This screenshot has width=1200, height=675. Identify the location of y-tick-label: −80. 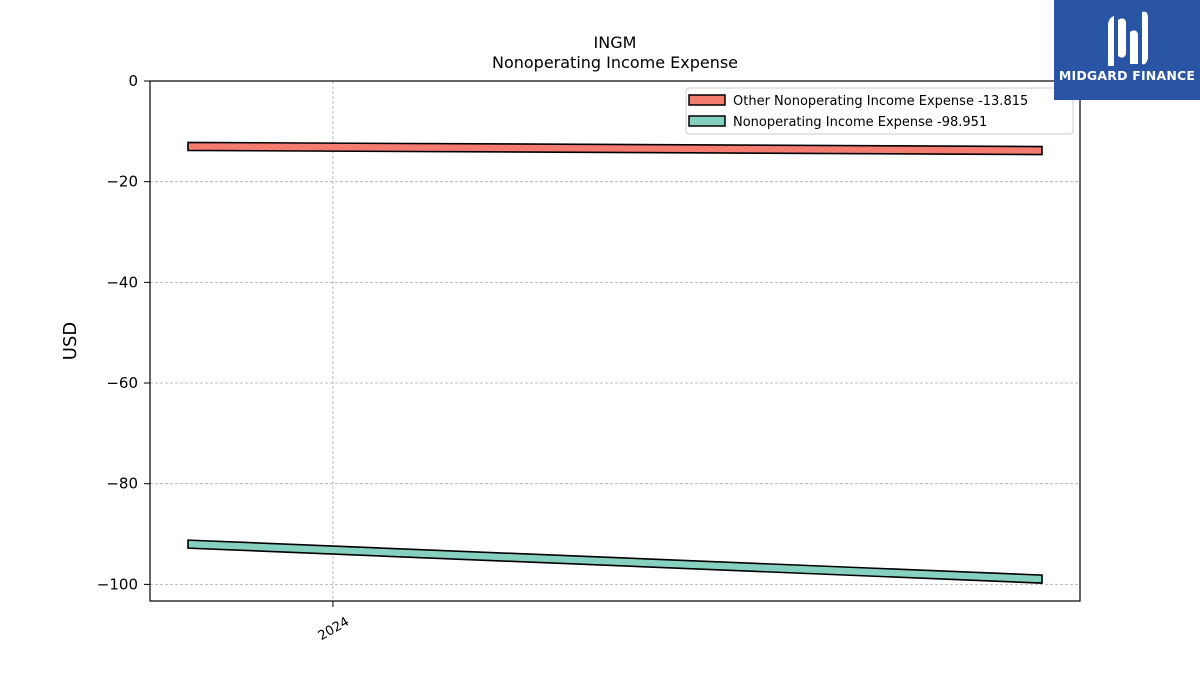
(122, 484).